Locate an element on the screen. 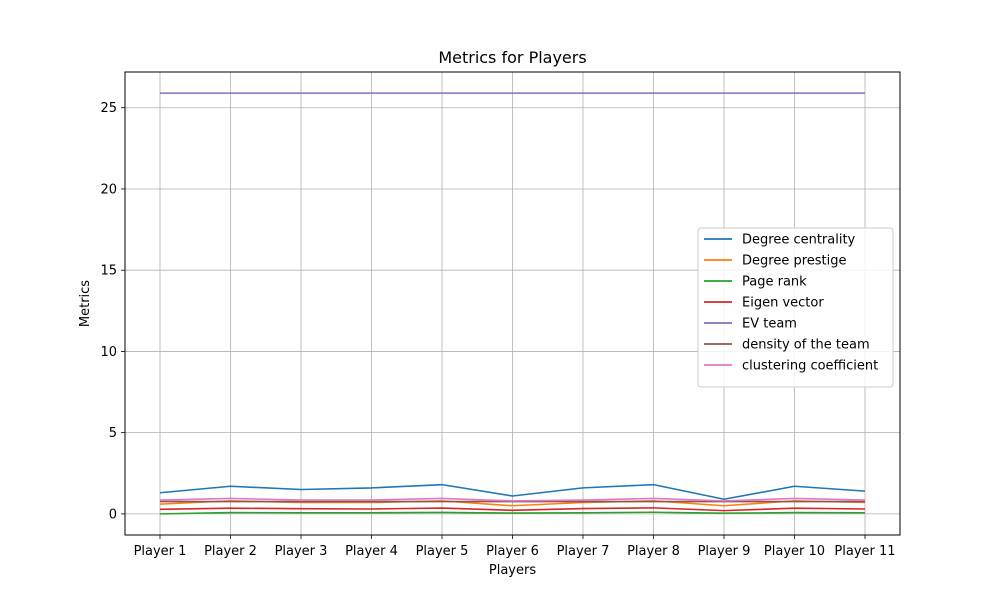  x-tick-label: Player 5 is located at coordinates (442, 551).